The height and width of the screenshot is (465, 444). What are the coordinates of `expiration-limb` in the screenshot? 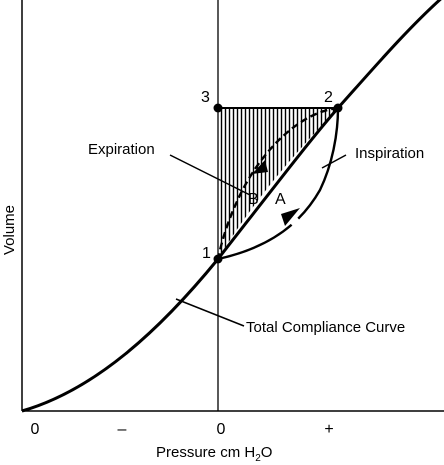 It's located at (277, 183).